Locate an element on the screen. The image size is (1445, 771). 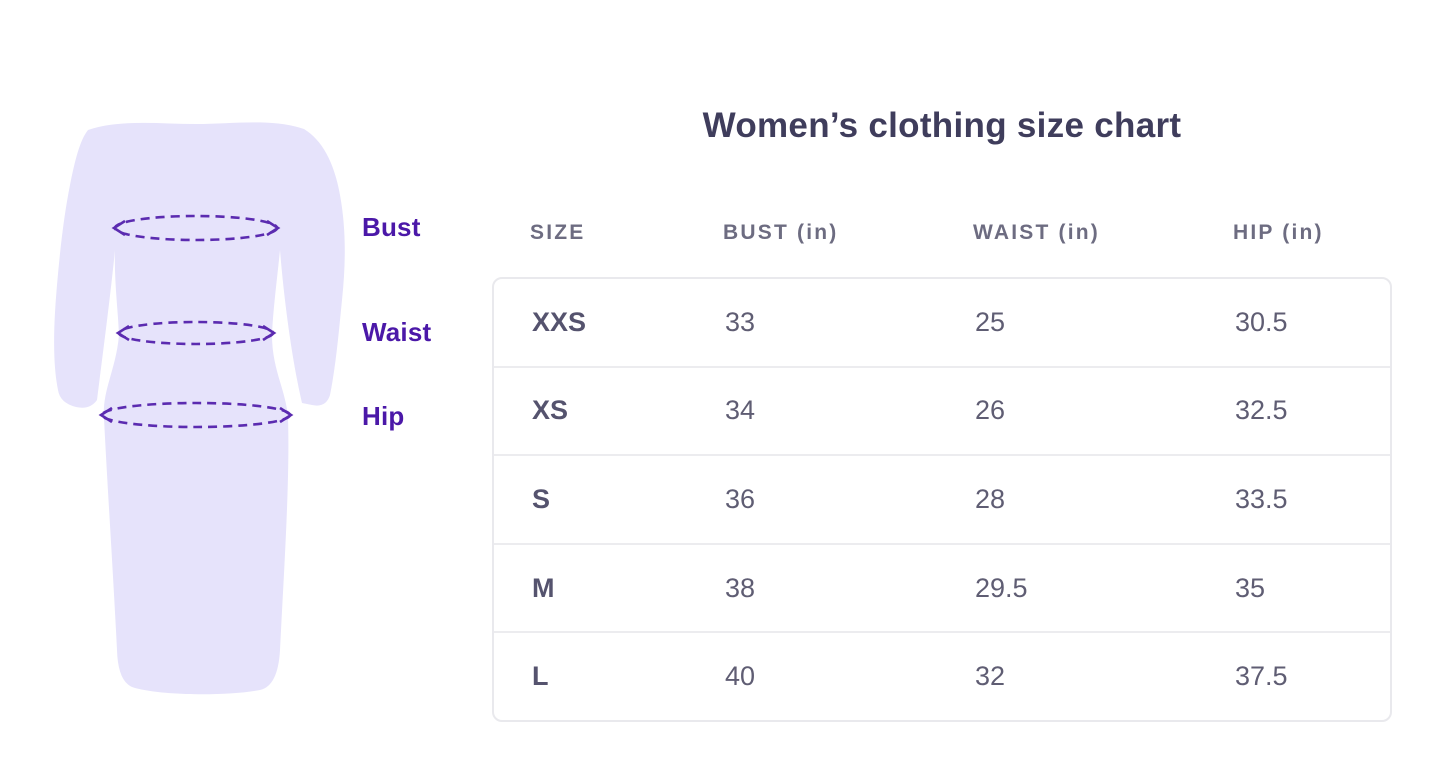
waist-label: Waist is located at coordinates (397, 332).